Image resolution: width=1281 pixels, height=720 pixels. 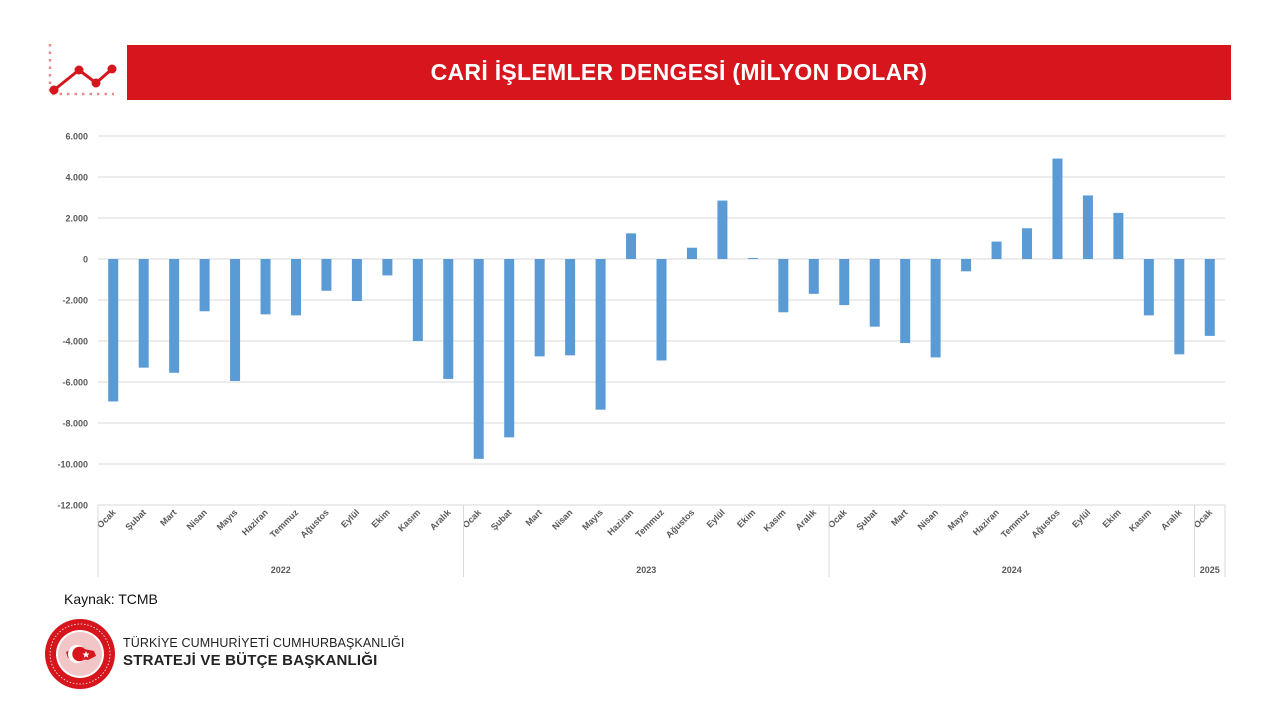 I want to click on y-tick-label: -4.000, so click(x=75, y=342).